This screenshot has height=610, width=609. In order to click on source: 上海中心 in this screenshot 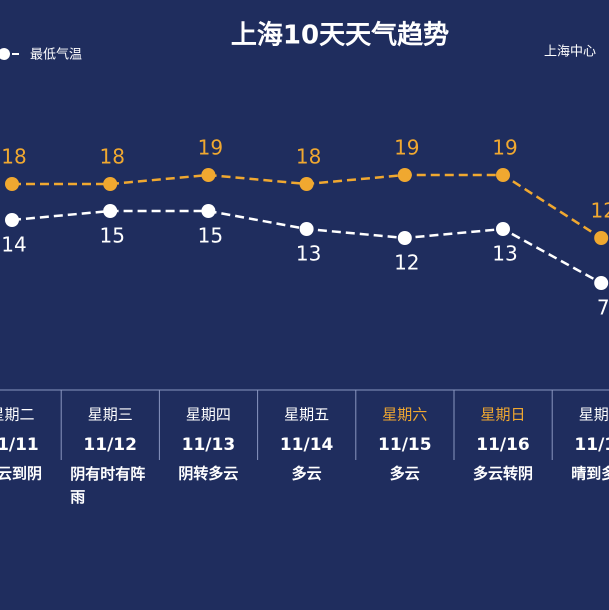, I will do `click(570, 52)`.